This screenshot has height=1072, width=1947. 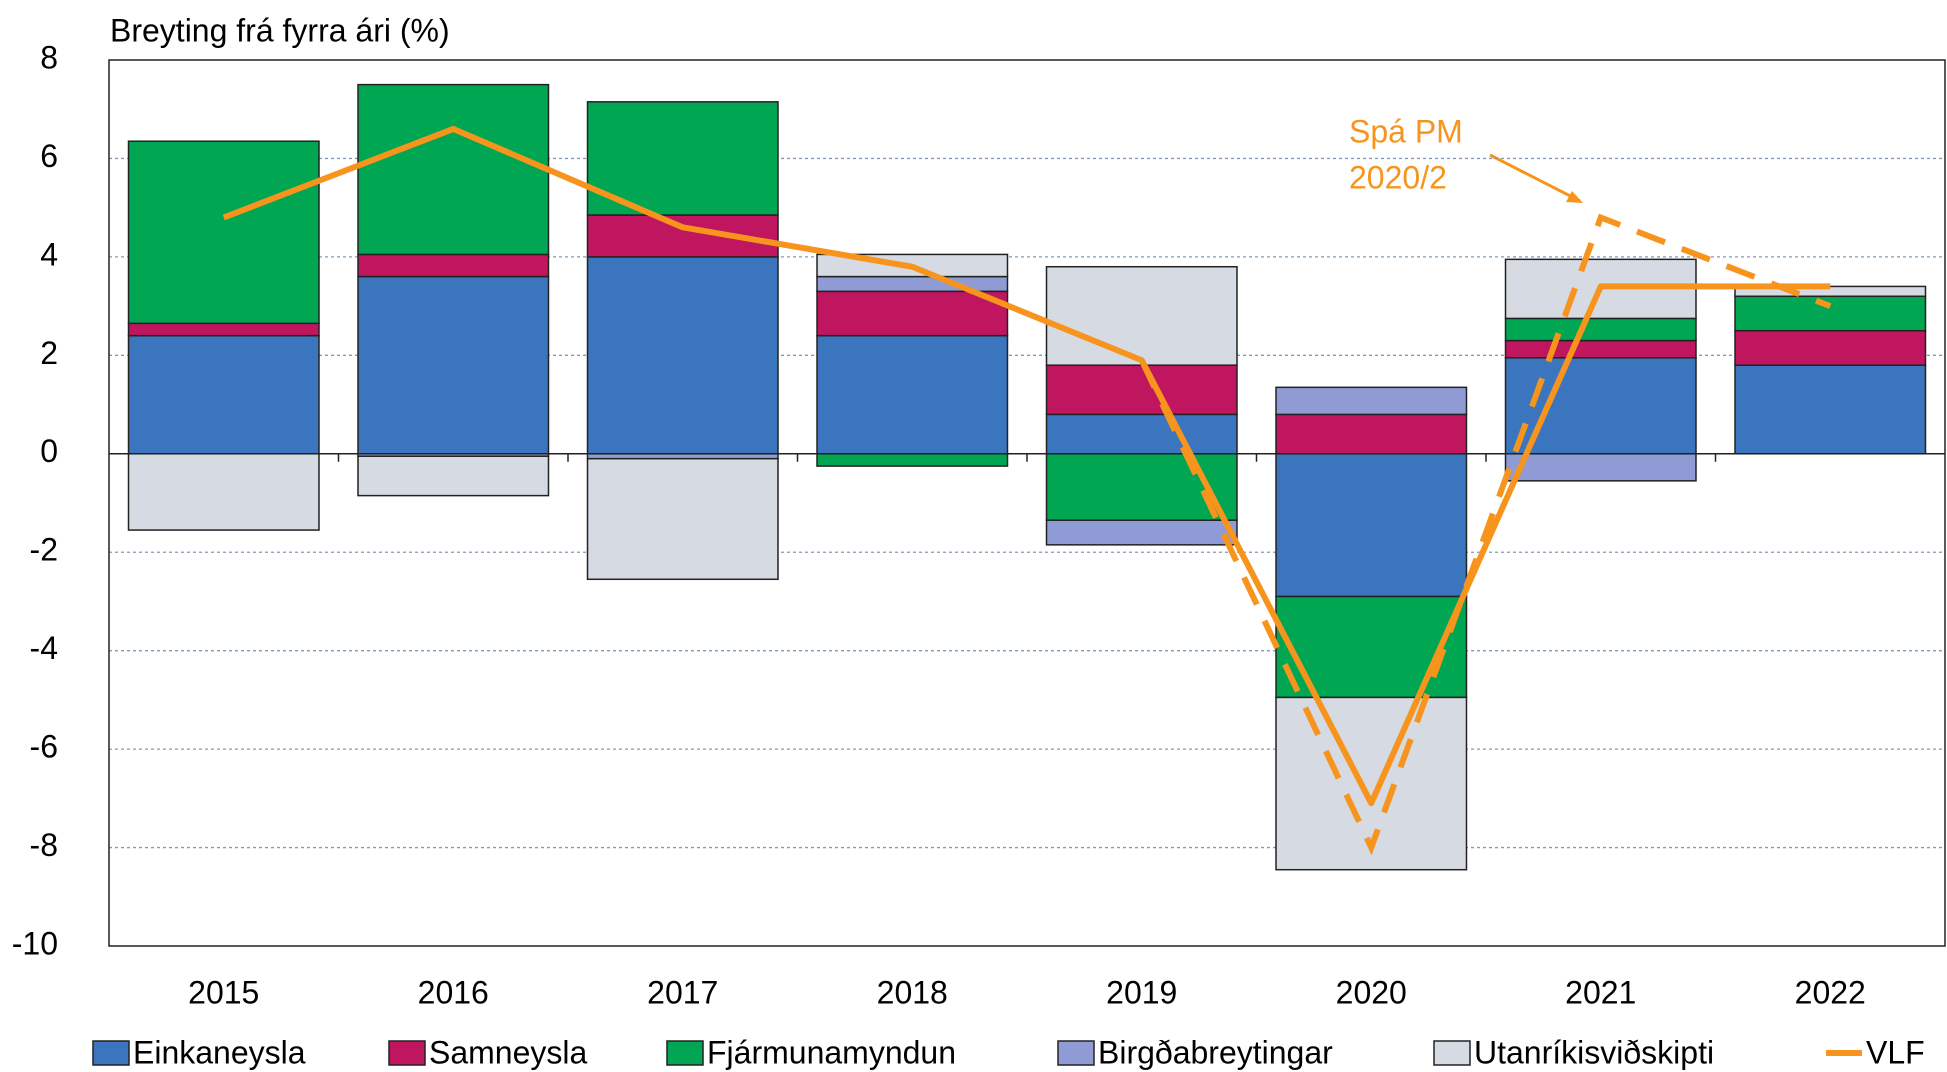 What do you see at coordinates (49, 353) in the screenshot?
I see `y-tick-label: 2` at bounding box center [49, 353].